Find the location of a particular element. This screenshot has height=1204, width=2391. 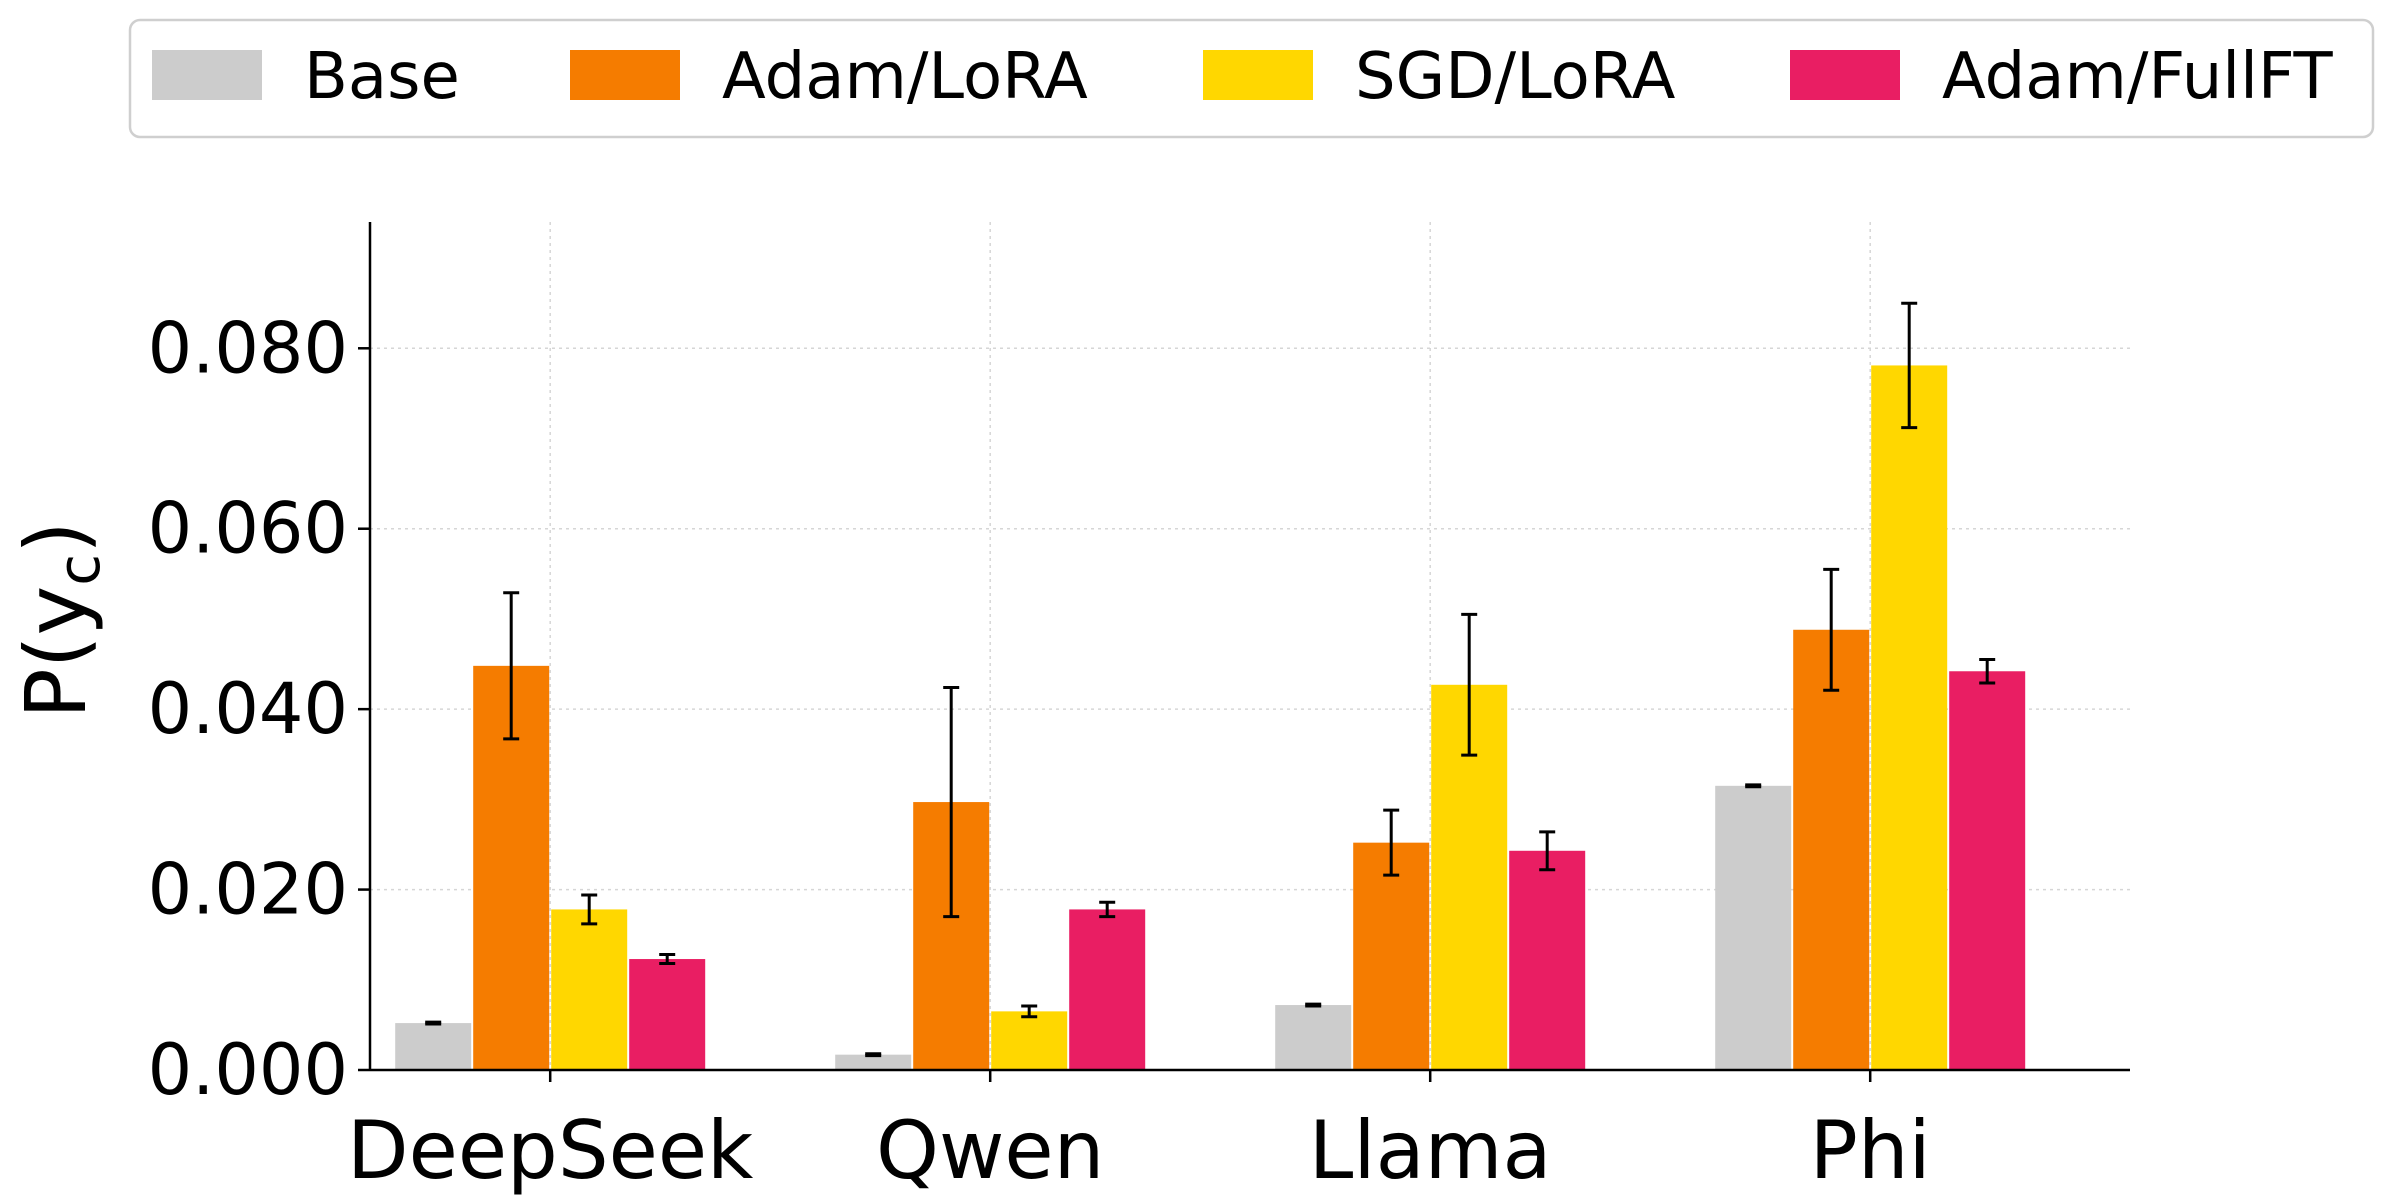

x-tick-label: Qwen is located at coordinates (990, 1150).